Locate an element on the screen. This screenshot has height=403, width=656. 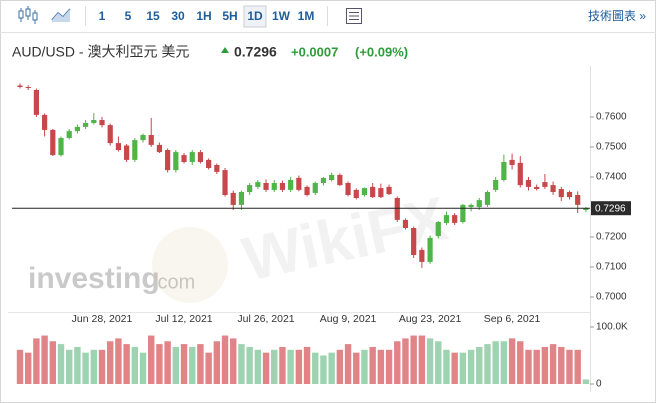
interval-button: 1H is located at coordinates (203, 16).